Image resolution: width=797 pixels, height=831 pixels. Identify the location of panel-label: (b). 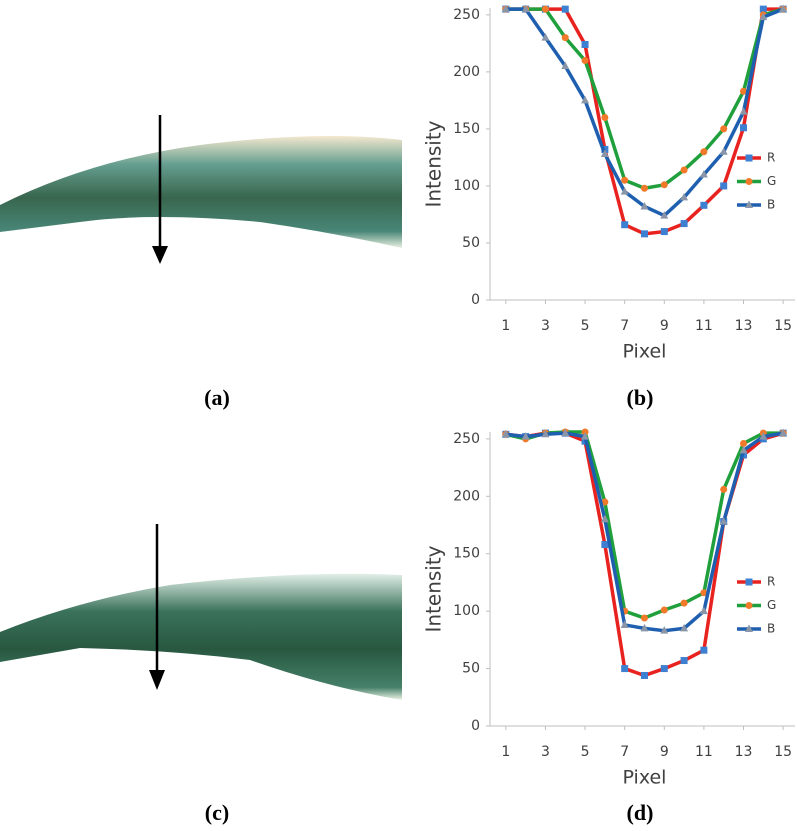
(640, 397).